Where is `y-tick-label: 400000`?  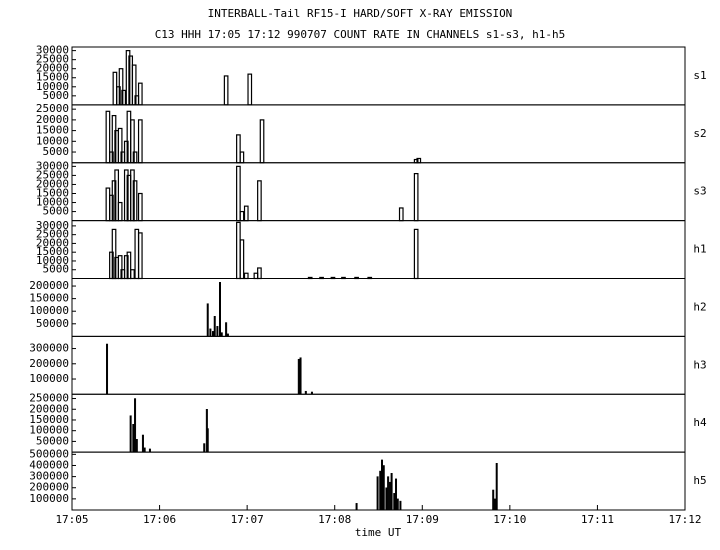 y-tick-label: 400000 is located at coordinates (49, 464).